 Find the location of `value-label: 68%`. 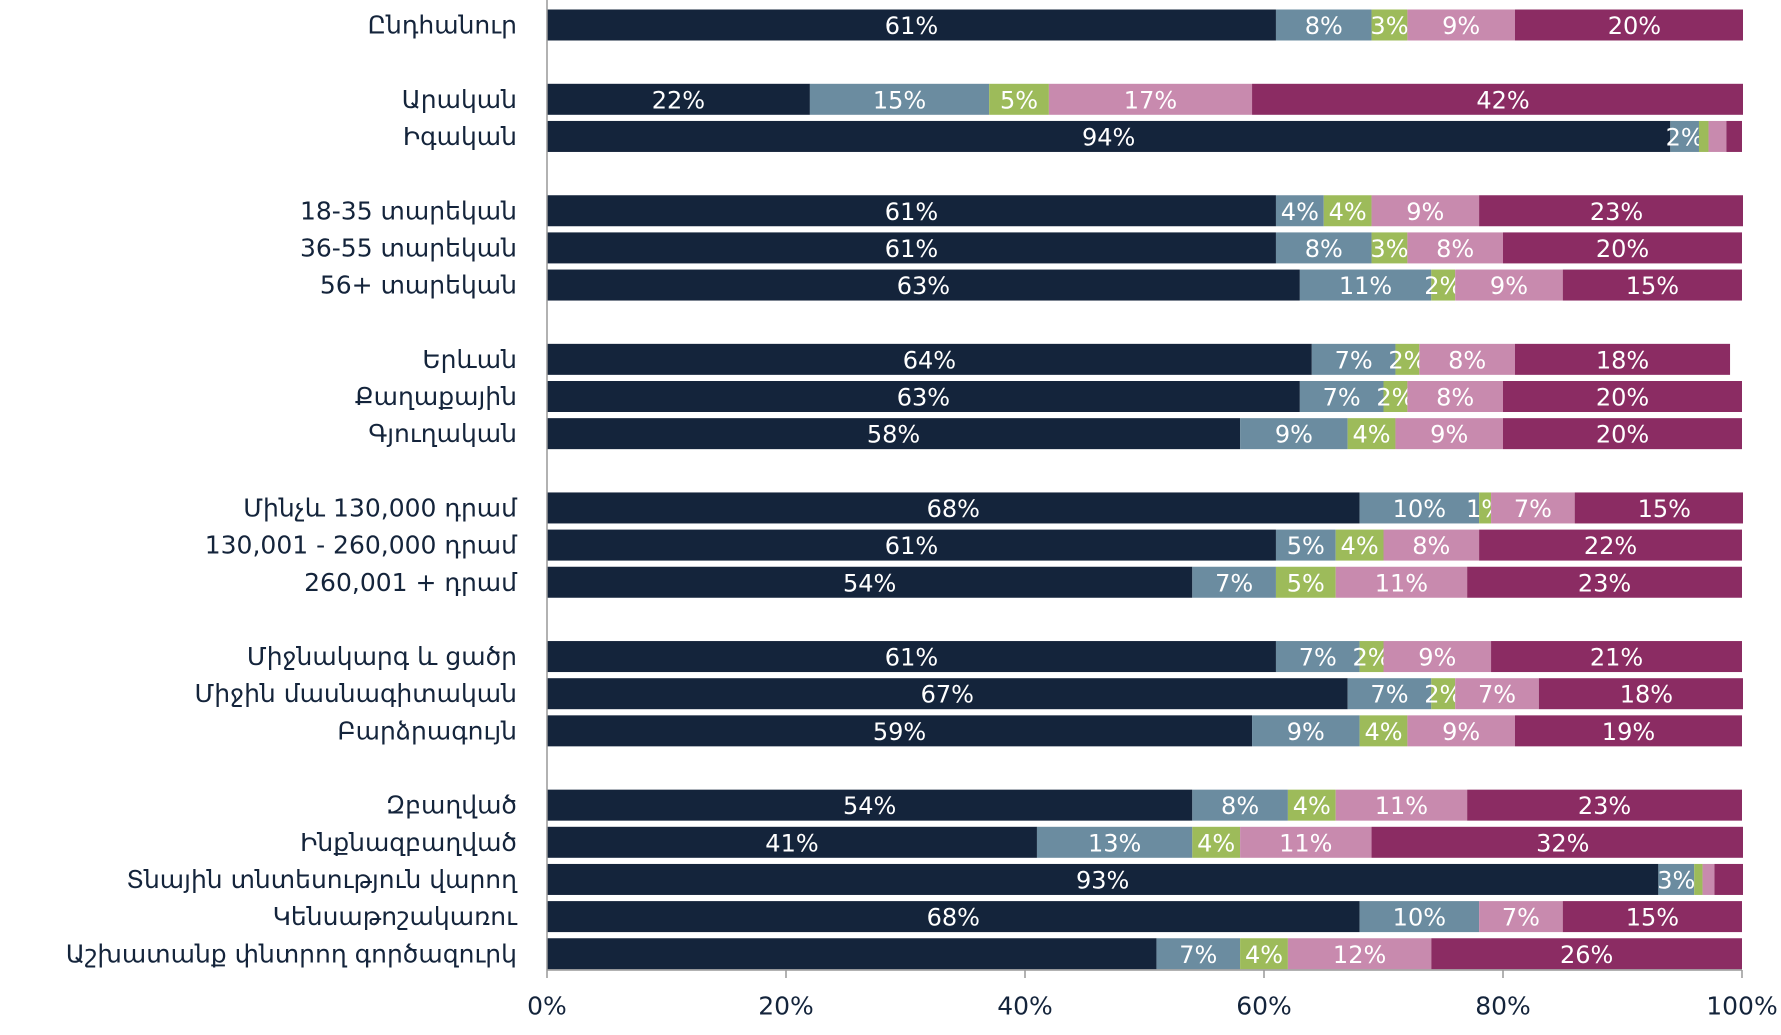

value-label: 68% is located at coordinates (953, 509).